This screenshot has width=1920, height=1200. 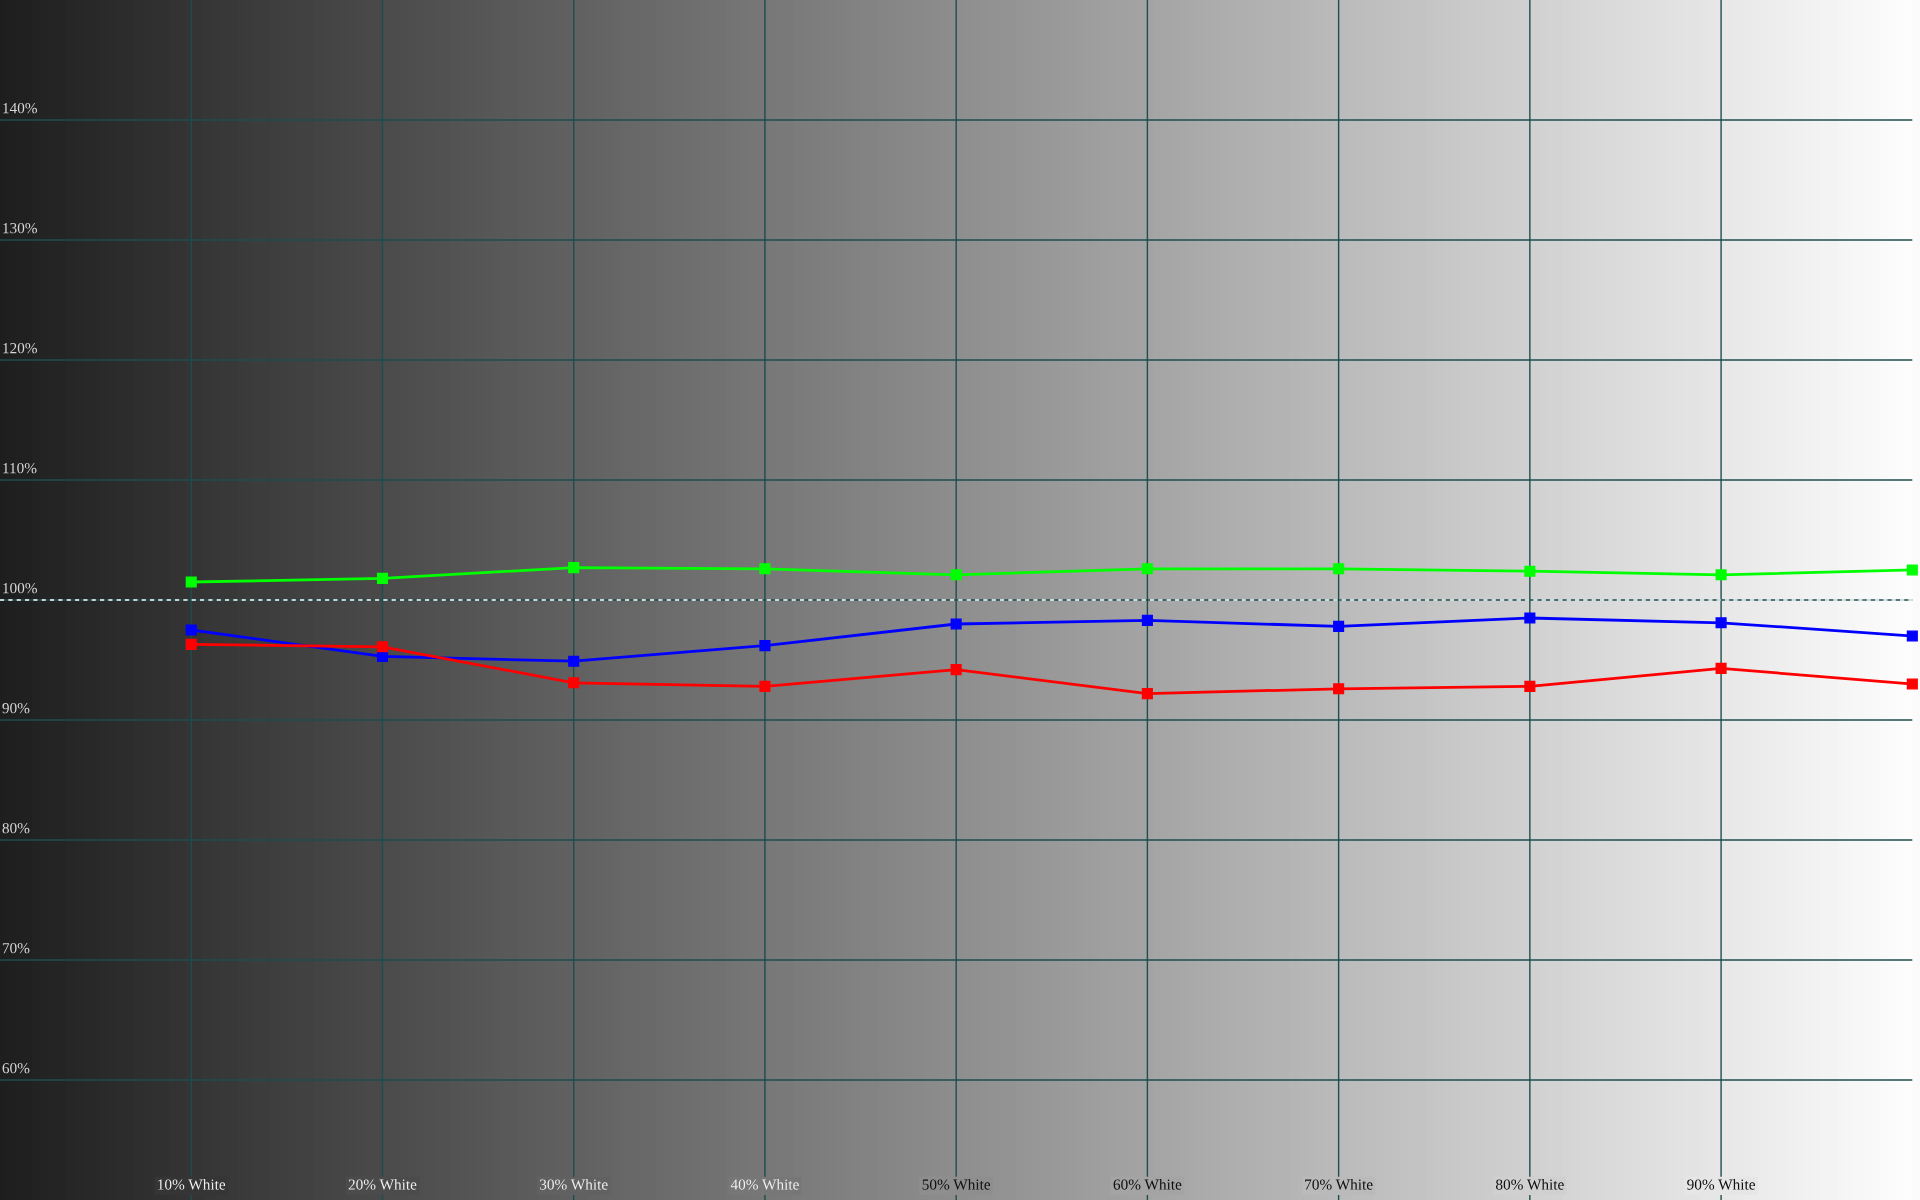 I want to click on x-tick-label: 50% White, so click(x=956, y=1184).